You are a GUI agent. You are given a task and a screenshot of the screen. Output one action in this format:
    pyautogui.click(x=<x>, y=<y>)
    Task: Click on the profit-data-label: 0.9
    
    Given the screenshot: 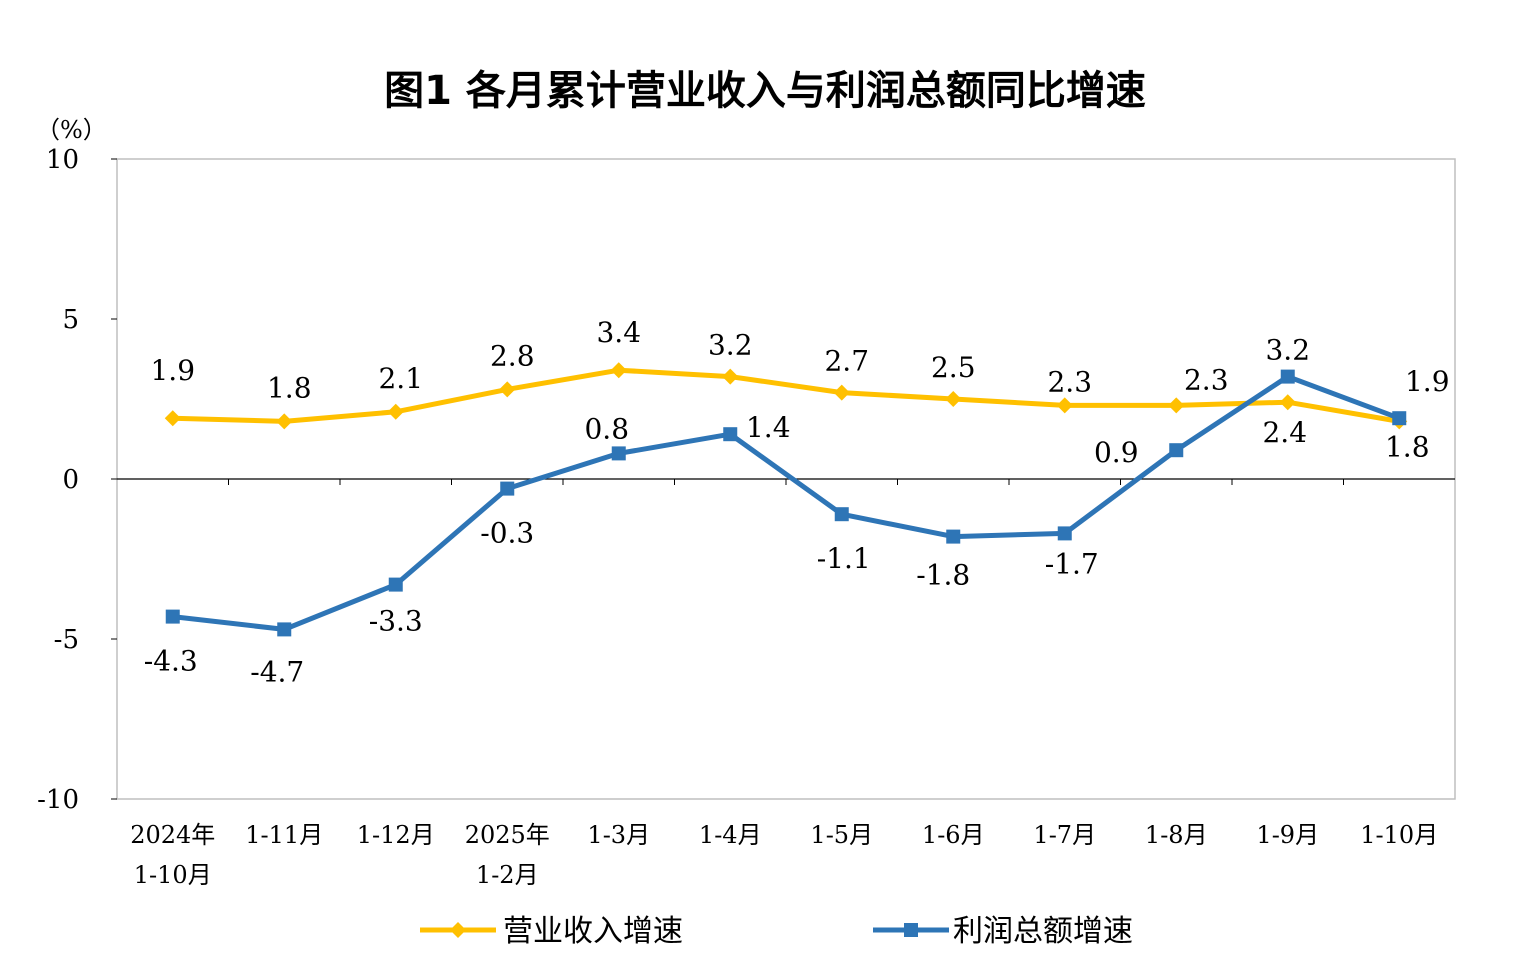 What is the action you would take?
    pyautogui.click(x=1116, y=452)
    